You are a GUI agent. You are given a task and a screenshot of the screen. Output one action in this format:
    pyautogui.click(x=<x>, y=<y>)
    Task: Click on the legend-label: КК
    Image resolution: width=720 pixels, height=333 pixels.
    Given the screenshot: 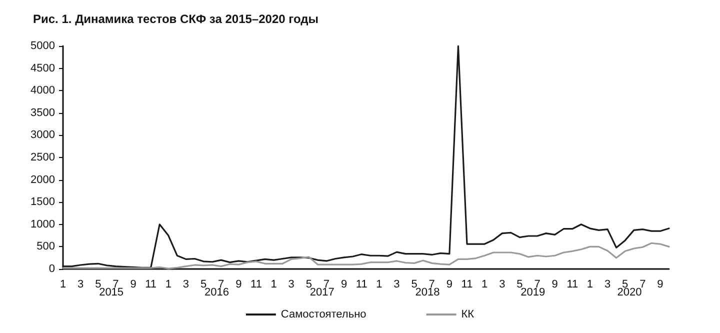 What is the action you would take?
    pyautogui.click(x=468, y=314)
    